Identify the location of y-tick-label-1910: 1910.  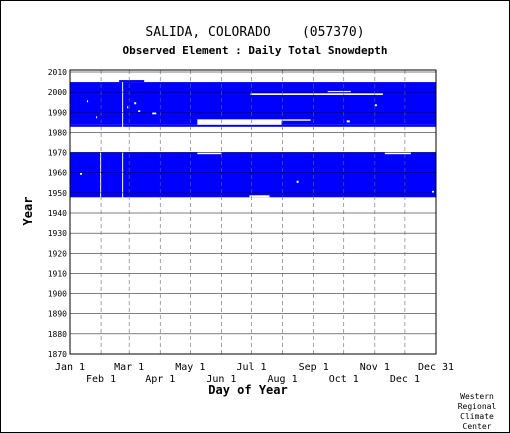
(57, 273).